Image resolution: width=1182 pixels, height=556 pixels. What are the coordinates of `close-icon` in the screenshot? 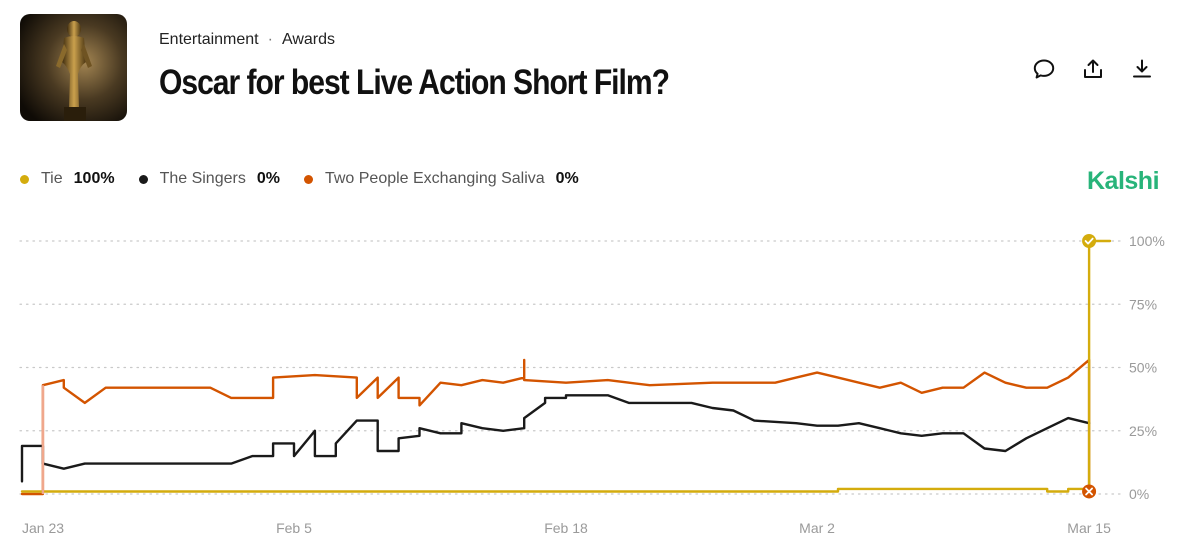 It's located at (1089, 491).